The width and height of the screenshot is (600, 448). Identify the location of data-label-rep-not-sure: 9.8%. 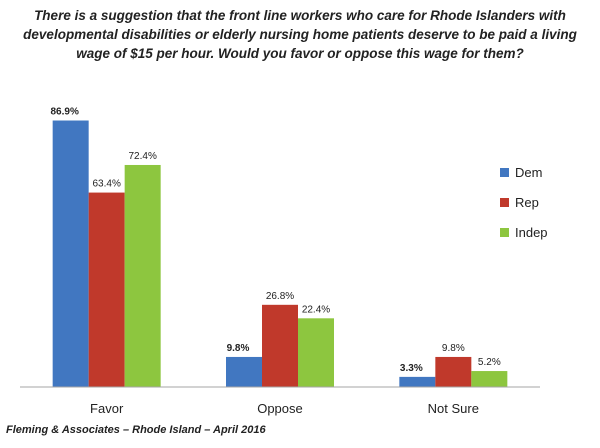
(453, 348).